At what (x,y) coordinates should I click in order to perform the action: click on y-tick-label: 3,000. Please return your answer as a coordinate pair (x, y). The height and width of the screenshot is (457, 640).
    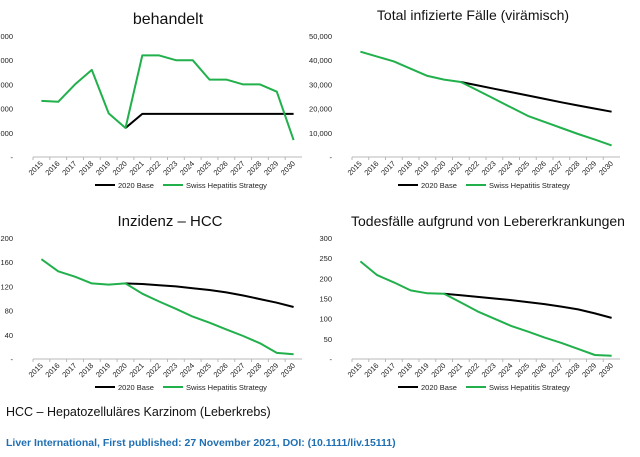
    Looking at the image, I should click on (6, 84).